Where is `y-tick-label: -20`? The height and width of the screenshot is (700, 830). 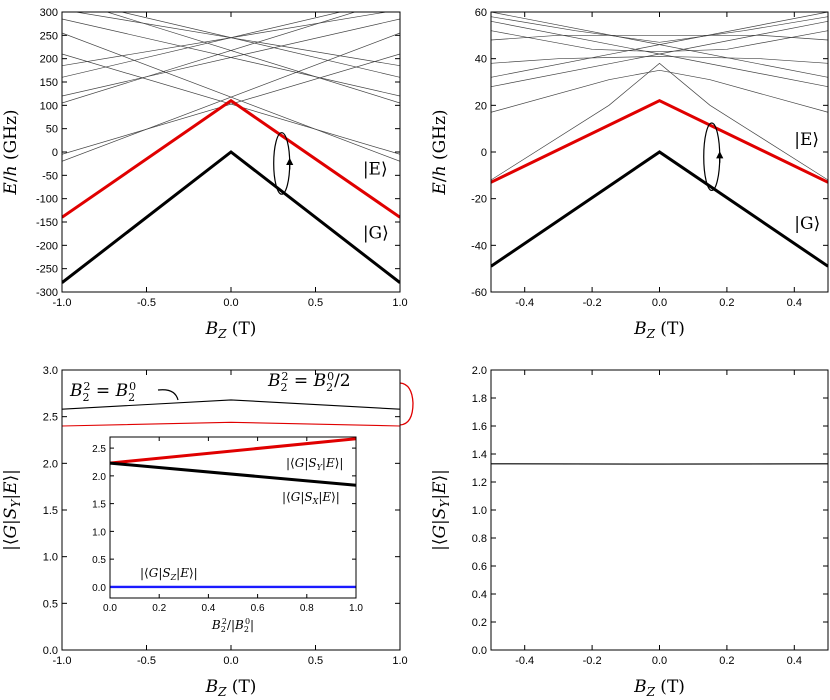 y-tick-label: -20 is located at coordinates (479, 200).